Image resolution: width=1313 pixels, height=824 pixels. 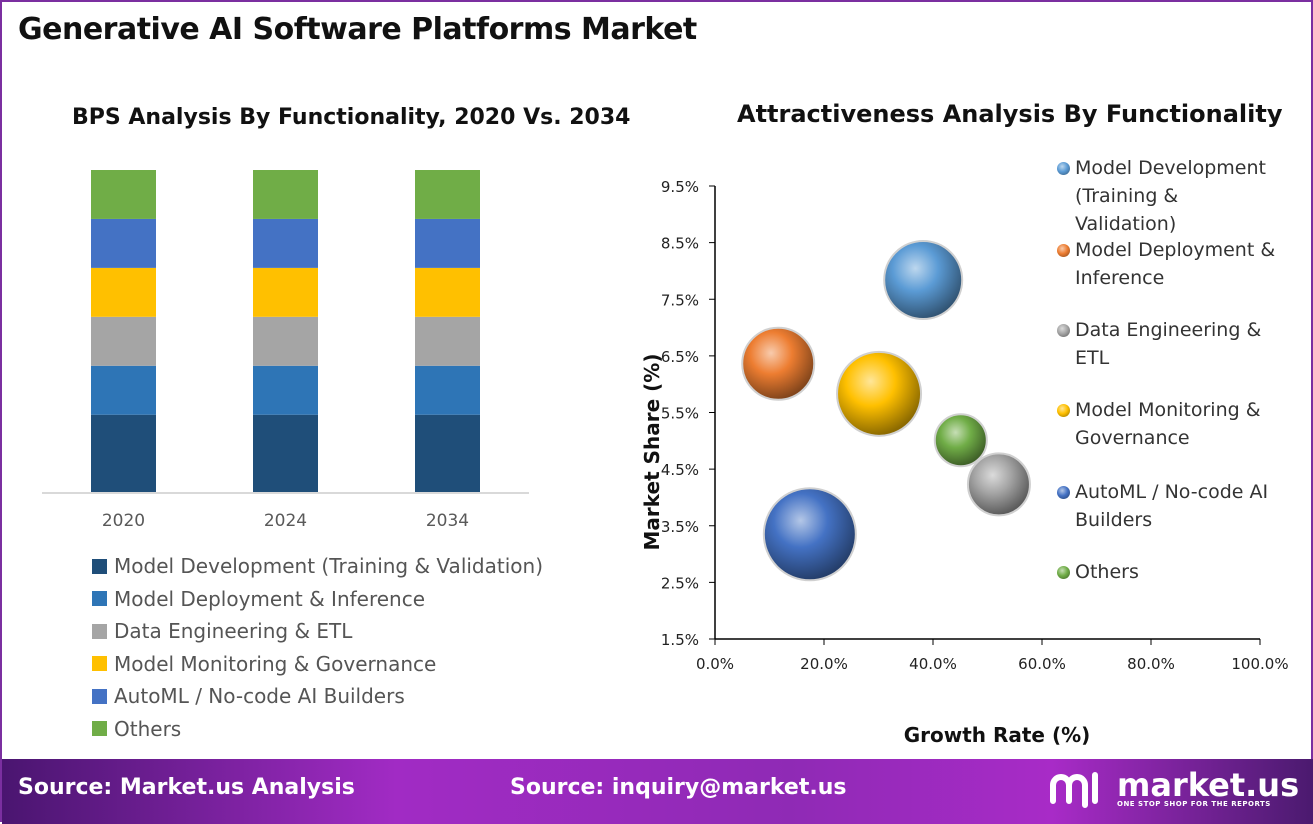 I want to click on page-title: Generative AI Software Platforms Market, so click(x=357, y=29).